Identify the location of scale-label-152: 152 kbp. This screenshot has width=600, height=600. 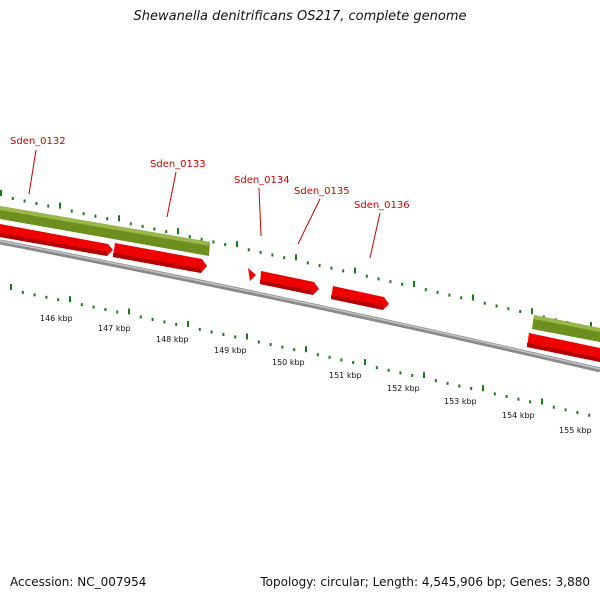
(403, 388).